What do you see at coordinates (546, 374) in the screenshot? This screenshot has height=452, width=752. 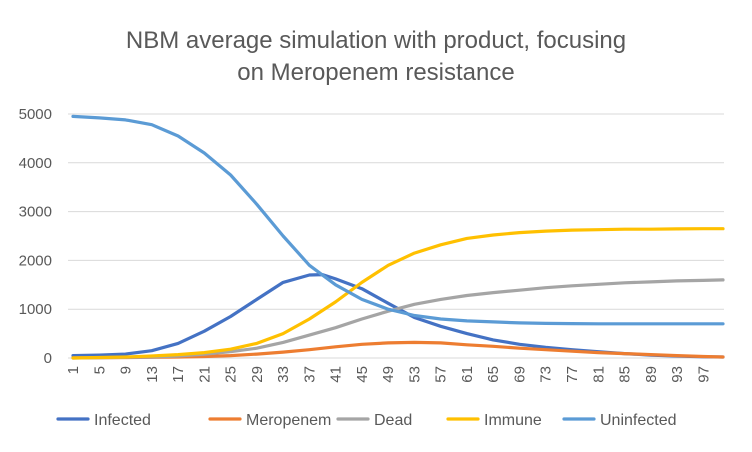 I see `x-tick-label: 73` at bounding box center [546, 374].